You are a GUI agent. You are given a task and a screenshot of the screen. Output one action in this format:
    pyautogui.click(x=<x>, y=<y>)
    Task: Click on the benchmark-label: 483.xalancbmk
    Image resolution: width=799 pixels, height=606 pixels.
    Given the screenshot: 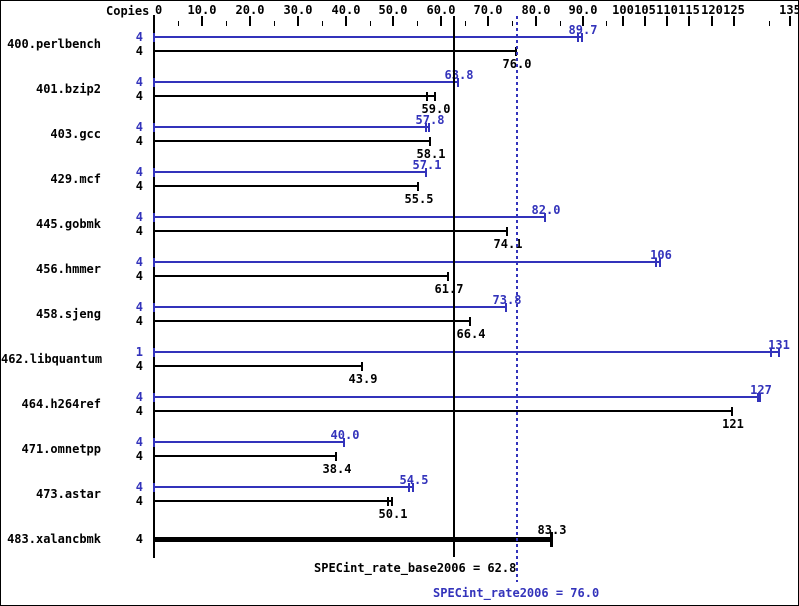 What is the action you would take?
    pyautogui.click(x=54, y=539)
    